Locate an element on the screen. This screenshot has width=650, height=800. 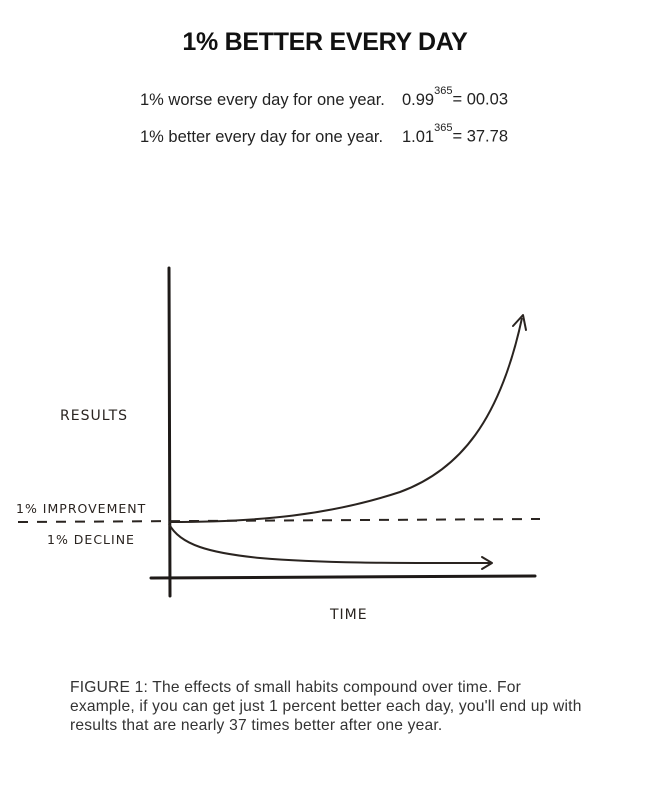
improvement-label: 1% IMPROVEMENT is located at coordinates (81, 508).